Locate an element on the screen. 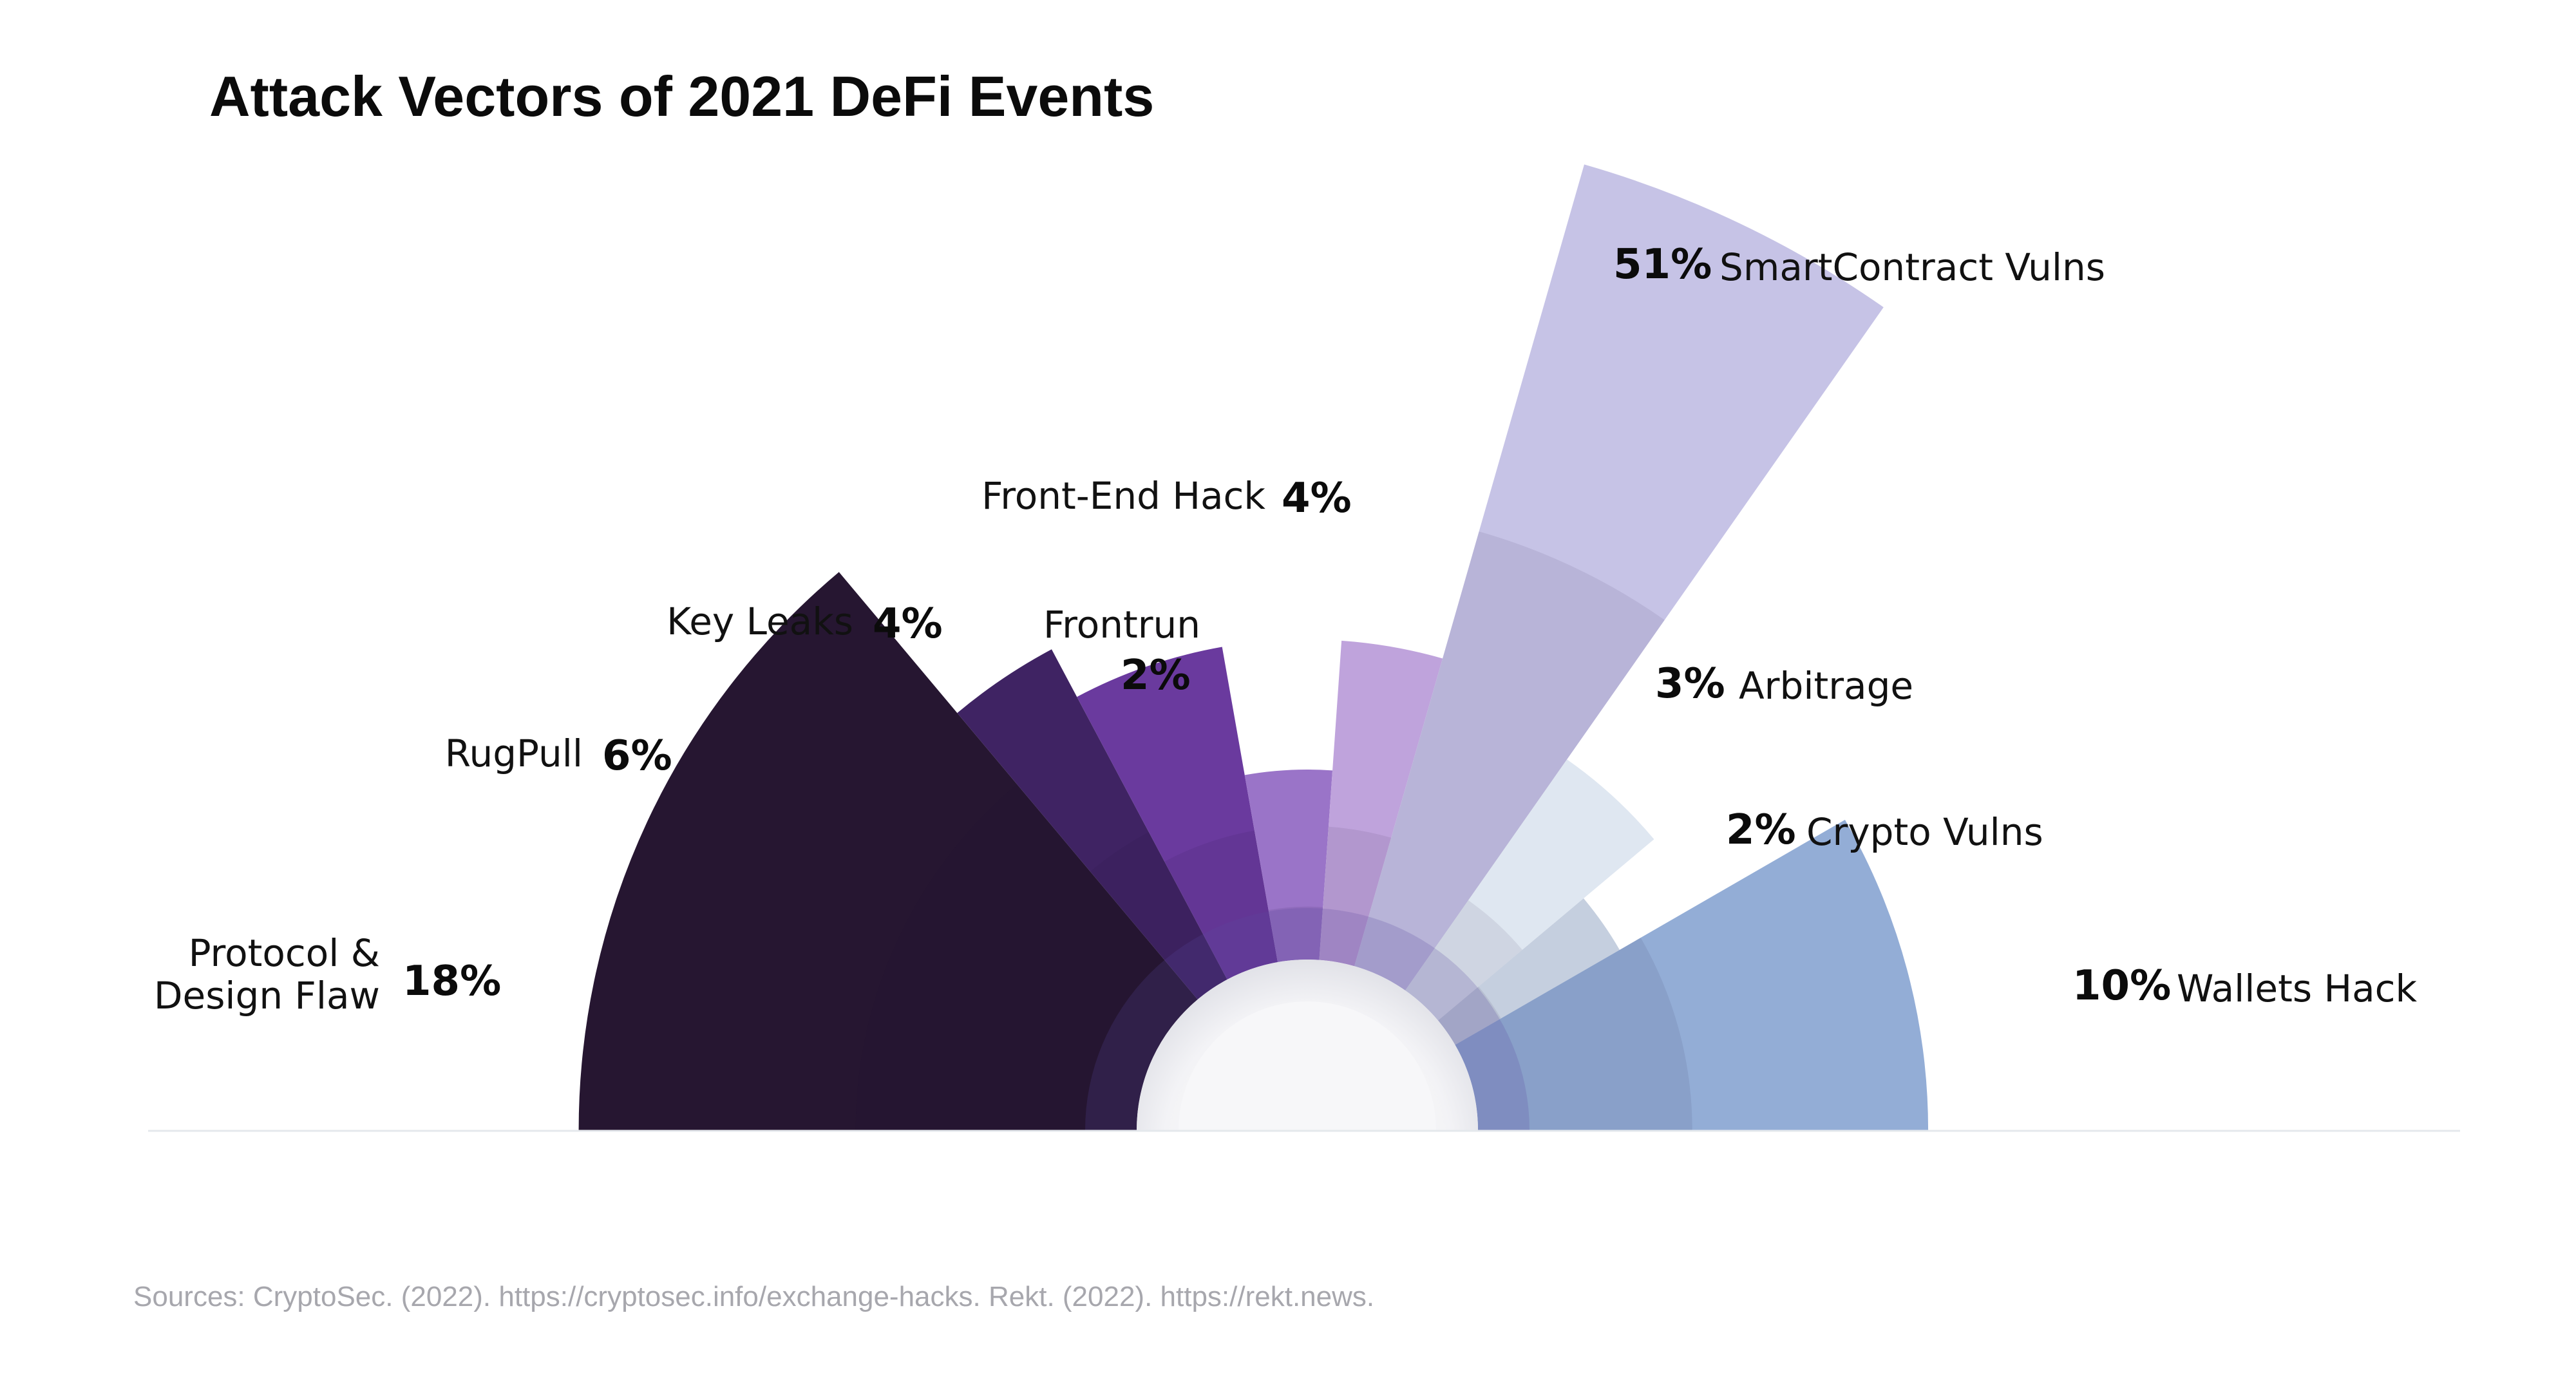 This screenshot has height=1382, width=2576. slice-label-4: Frontrun is located at coordinates (1122, 625).